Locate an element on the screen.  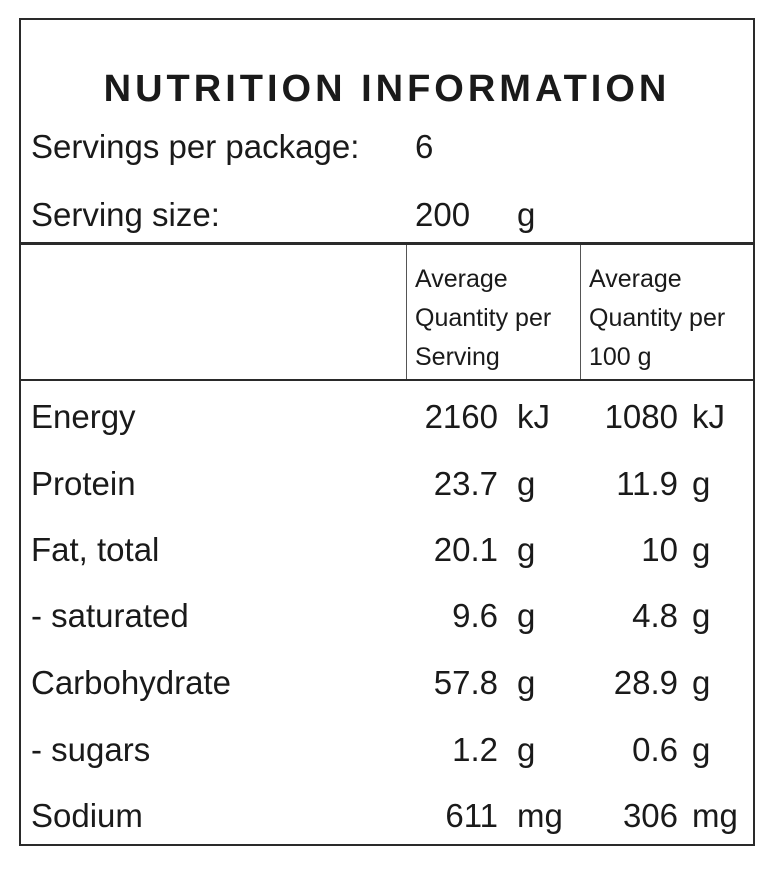
per-100g-value: 28.9 is located at coordinates (645, 682).